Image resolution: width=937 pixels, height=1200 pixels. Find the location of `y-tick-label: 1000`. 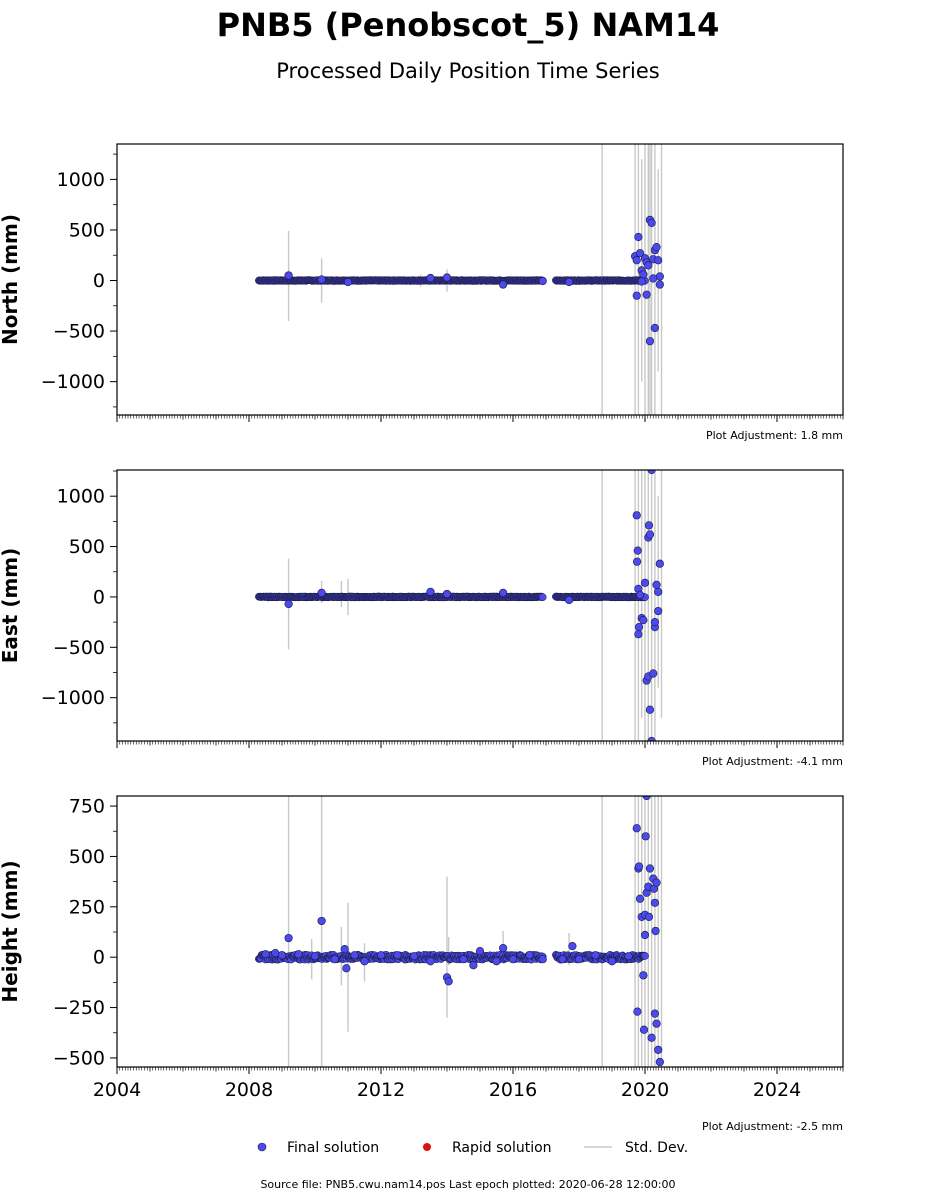

y-tick-label: 1000 is located at coordinates (81, 497).